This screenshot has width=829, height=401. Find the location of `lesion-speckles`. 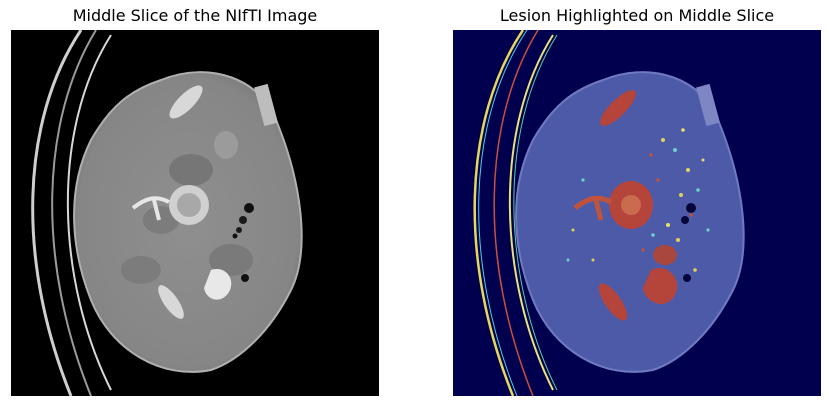

lesion-speckles is located at coordinates (638, 200).